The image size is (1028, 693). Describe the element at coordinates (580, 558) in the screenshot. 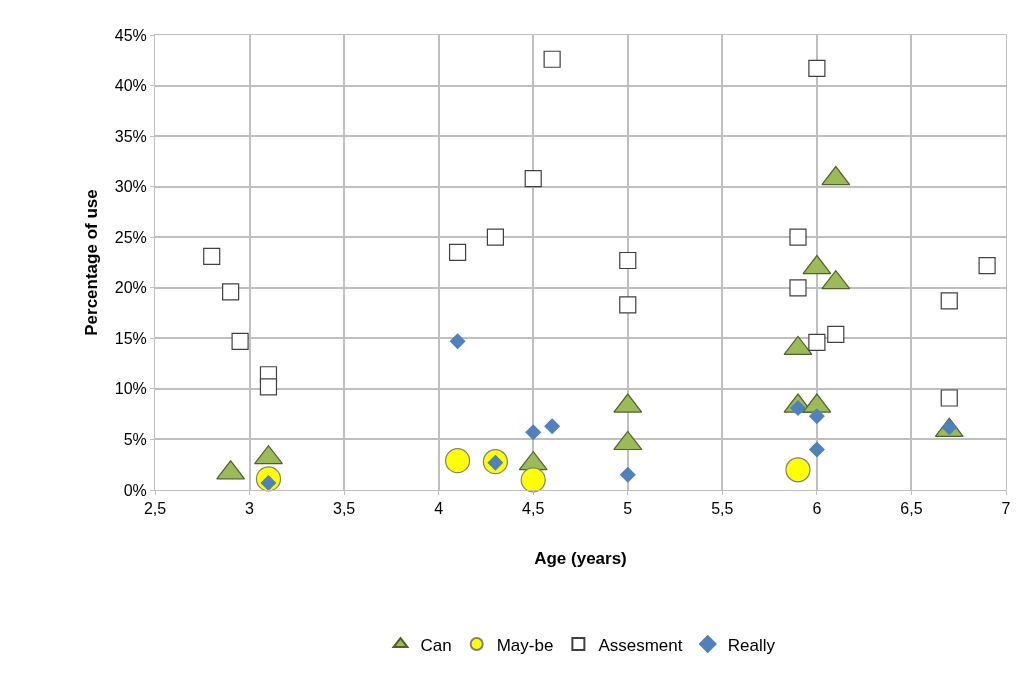

I see `x-axis-title: Age (years)` at that location.